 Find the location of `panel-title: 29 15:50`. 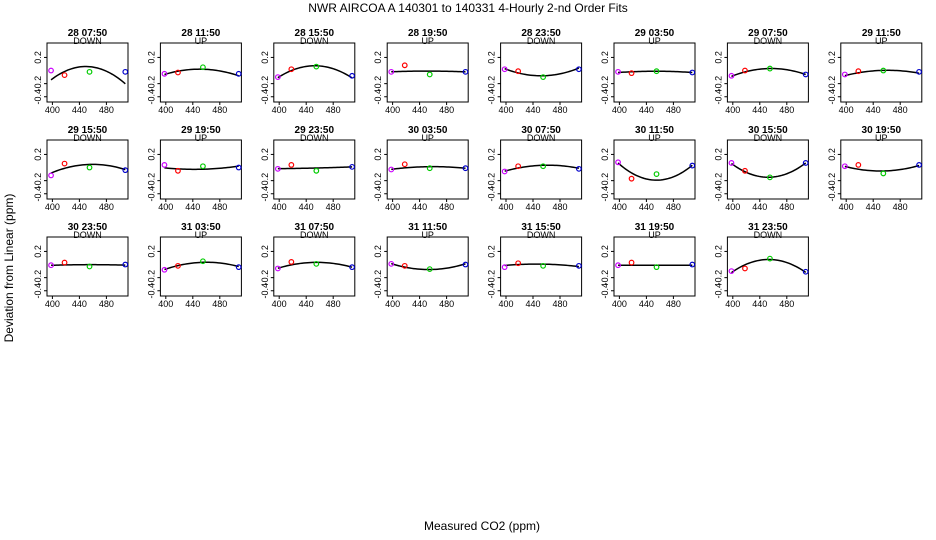

panel-title: 29 15:50 is located at coordinates (88, 130).